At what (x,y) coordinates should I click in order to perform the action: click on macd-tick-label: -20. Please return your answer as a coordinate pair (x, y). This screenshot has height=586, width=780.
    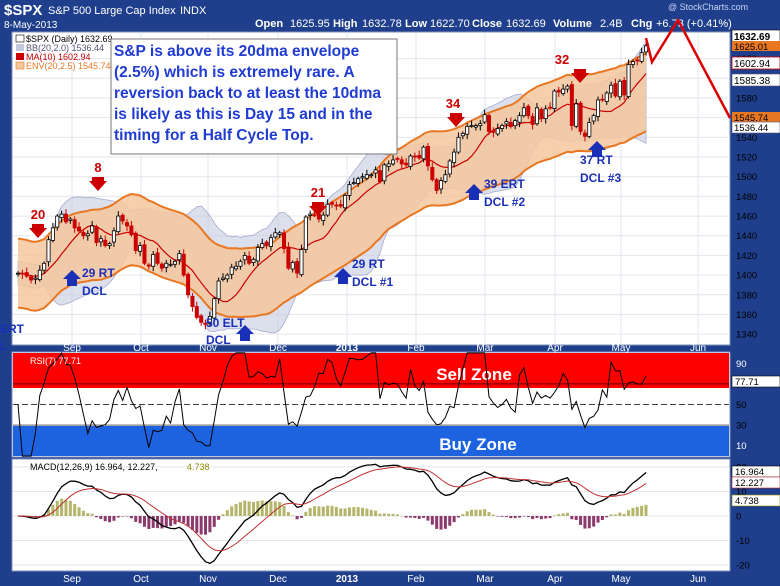
    Looking at the image, I should click on (743, 566).